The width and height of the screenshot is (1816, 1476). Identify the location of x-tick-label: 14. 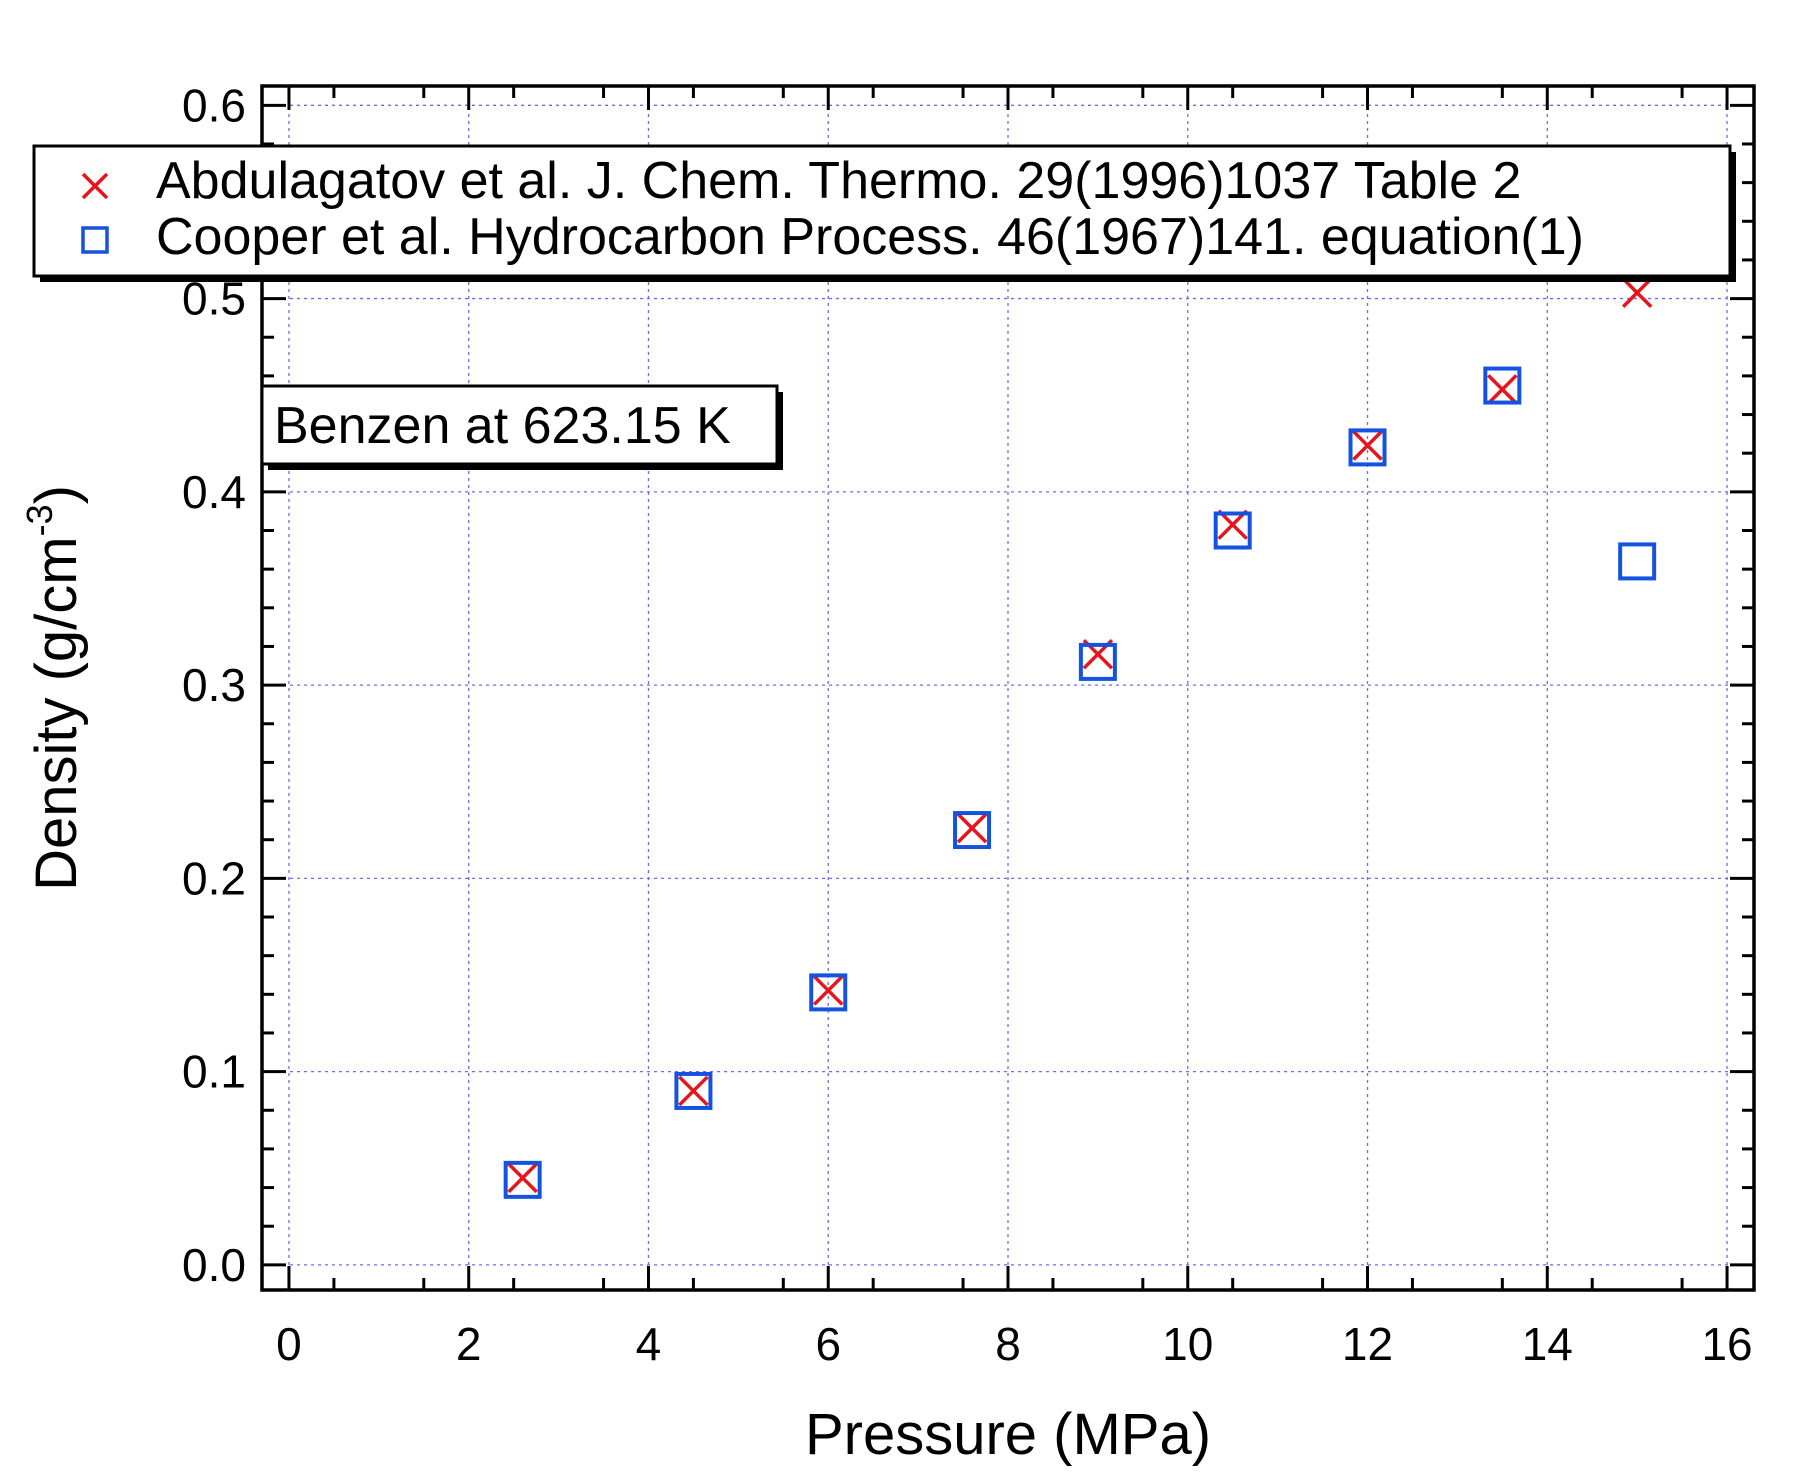
(1547, 1344).